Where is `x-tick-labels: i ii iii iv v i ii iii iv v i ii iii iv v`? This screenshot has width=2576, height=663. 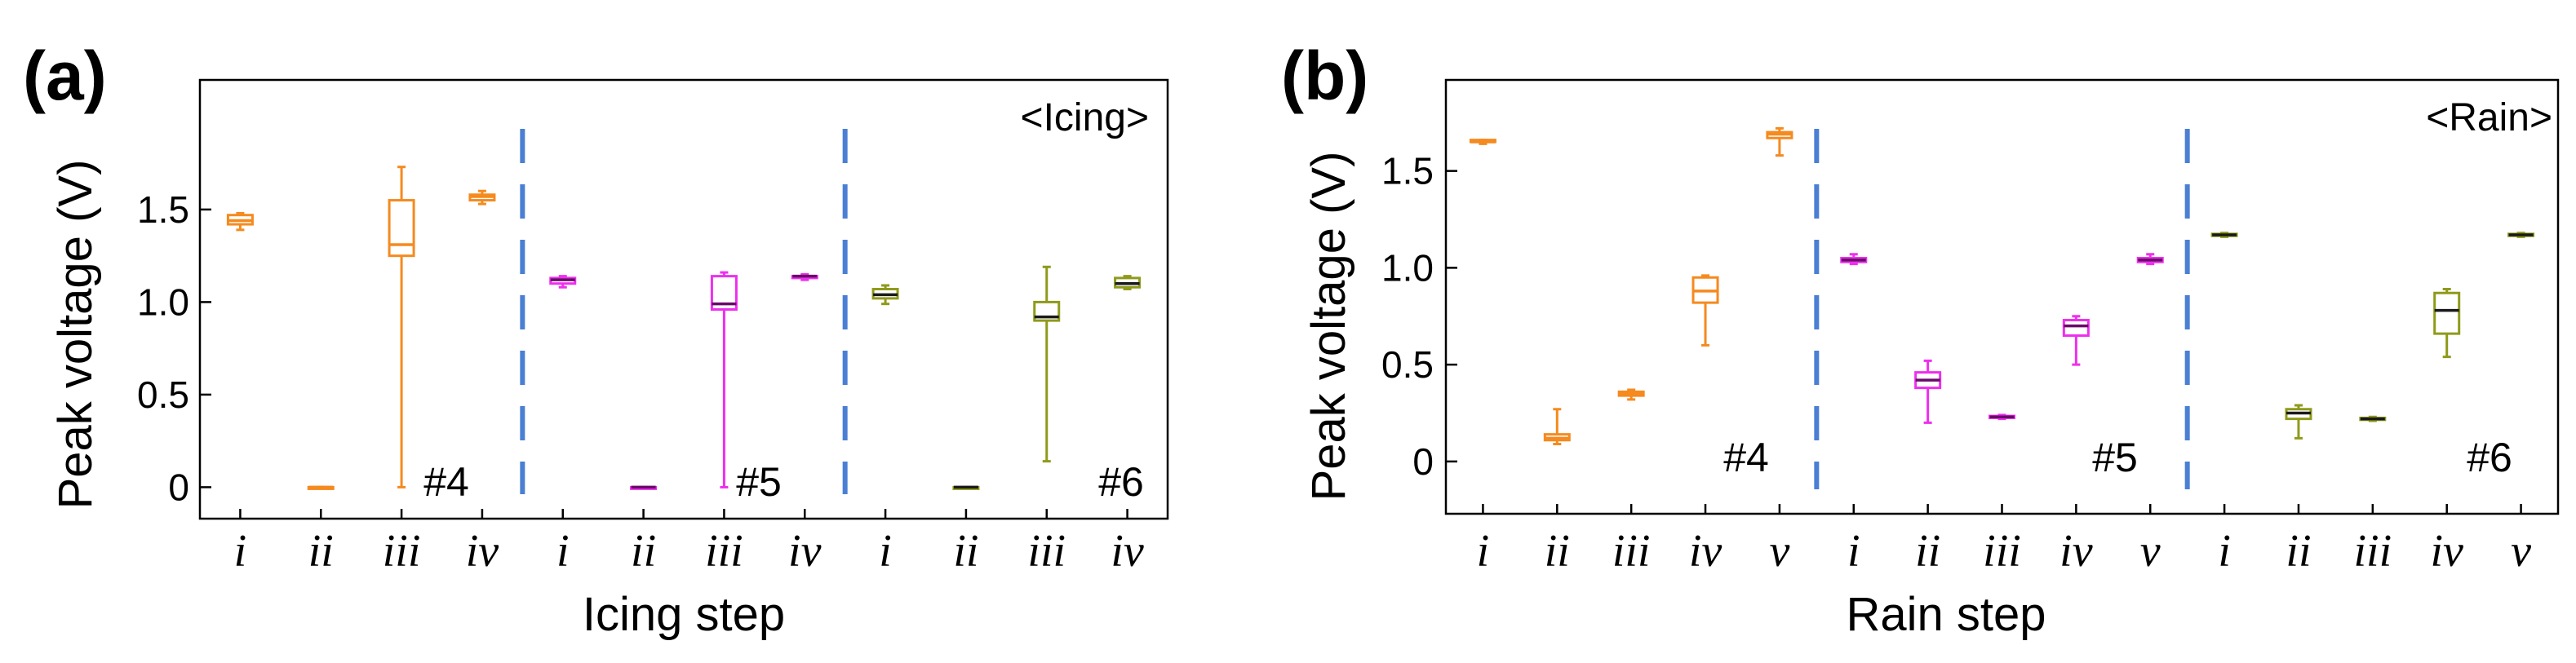 x-tick-labels: i ii iii iv v i ii iii iv v i ii iii iv v is located at coordinates (2004, 540).